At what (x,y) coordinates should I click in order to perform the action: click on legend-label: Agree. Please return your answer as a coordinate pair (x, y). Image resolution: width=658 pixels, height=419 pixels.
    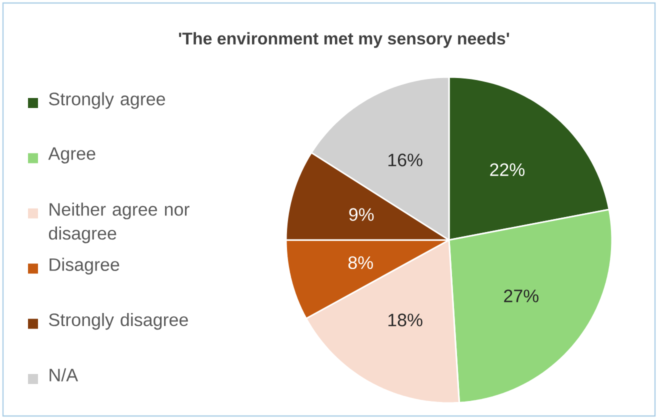
    Looking at the image, I should click on (72, 155).